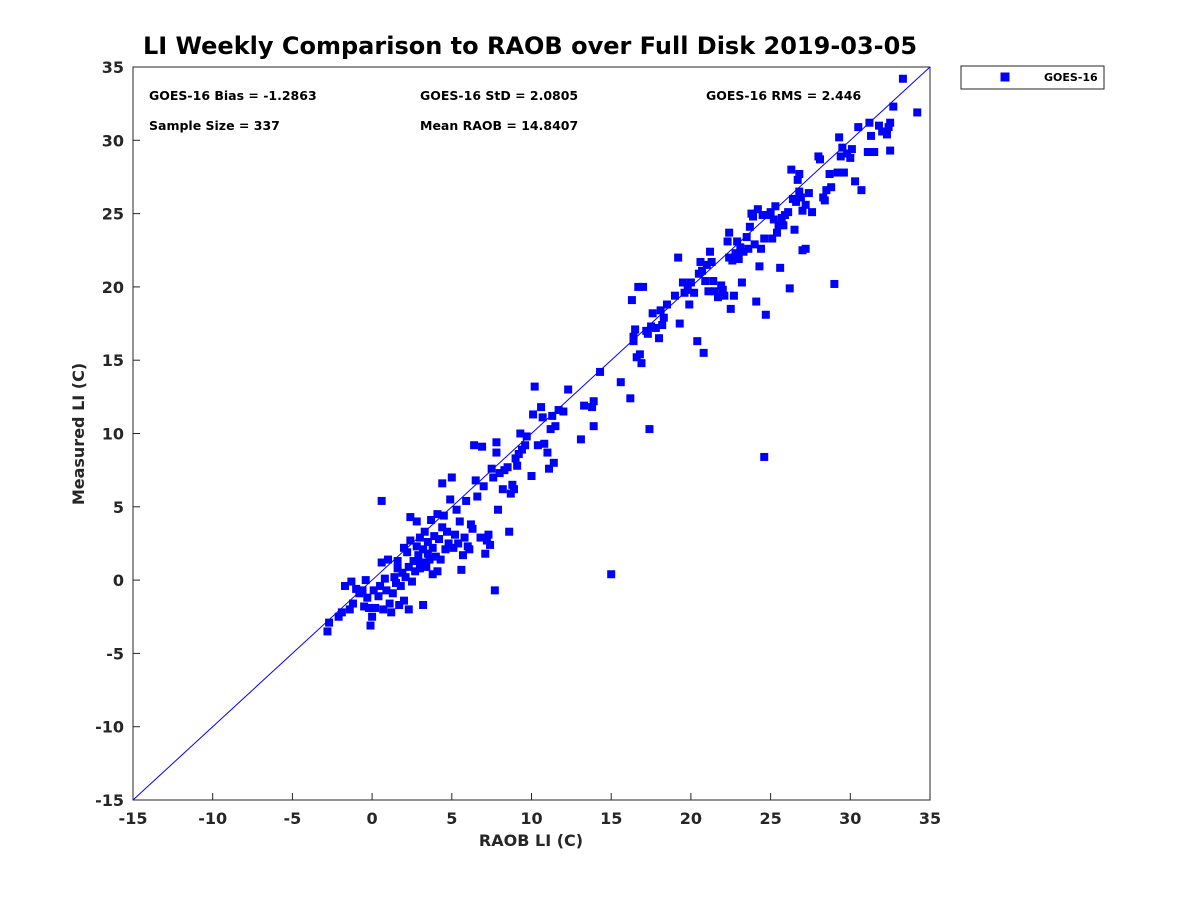  Describe the element at coordinates (930, 818) in the screenshot. I see `x-tick-label: 35` at that location.